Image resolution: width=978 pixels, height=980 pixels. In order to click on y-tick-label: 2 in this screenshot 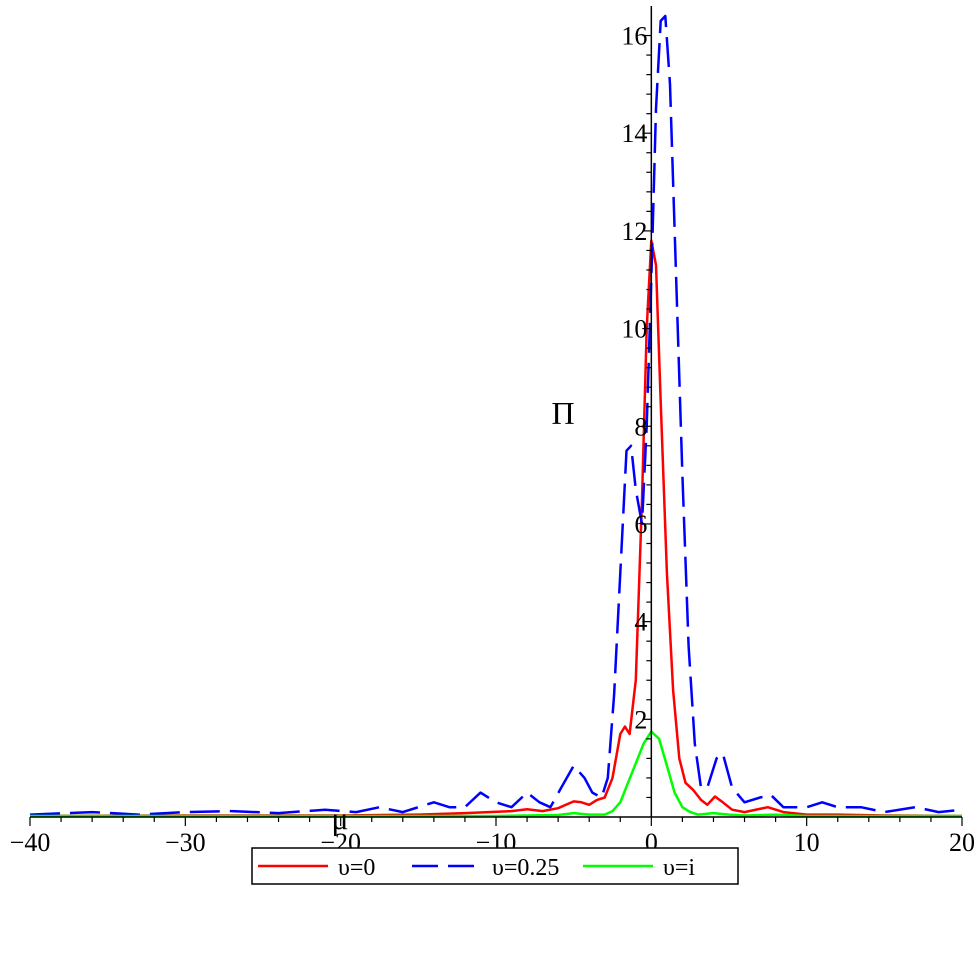, I will do `click(640, 719)`.